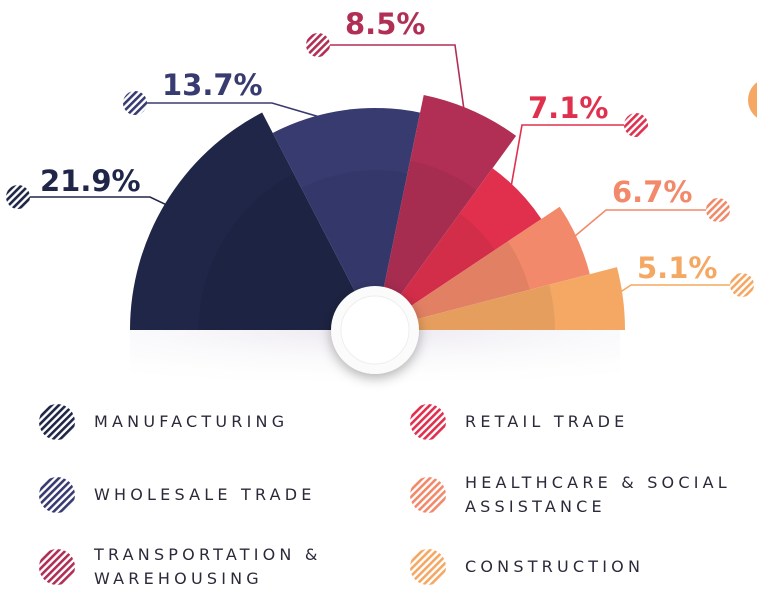  Describe the element at coordinates (212, 85) in the screenshot. I see `value-label: 13.7%` at that location.